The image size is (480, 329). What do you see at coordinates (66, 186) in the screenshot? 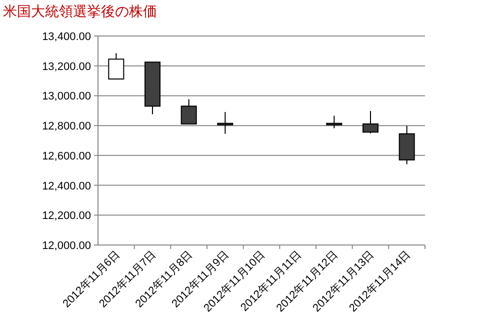
I see `ytick: 12,400.00` at bounding box center [66, 186].